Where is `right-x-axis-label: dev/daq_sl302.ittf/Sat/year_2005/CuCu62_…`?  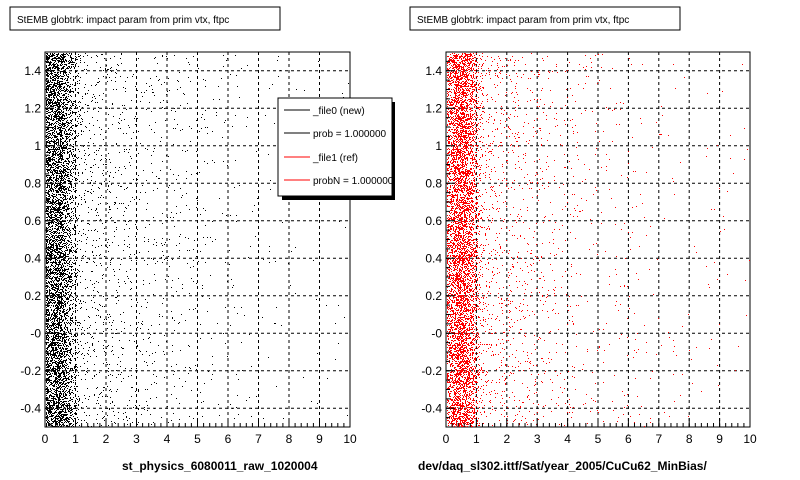 right-x-axis-label: dev/daq_sl302.ittf/Sat/year_2005/CuCu62_… is located at coordinates (562, 466).